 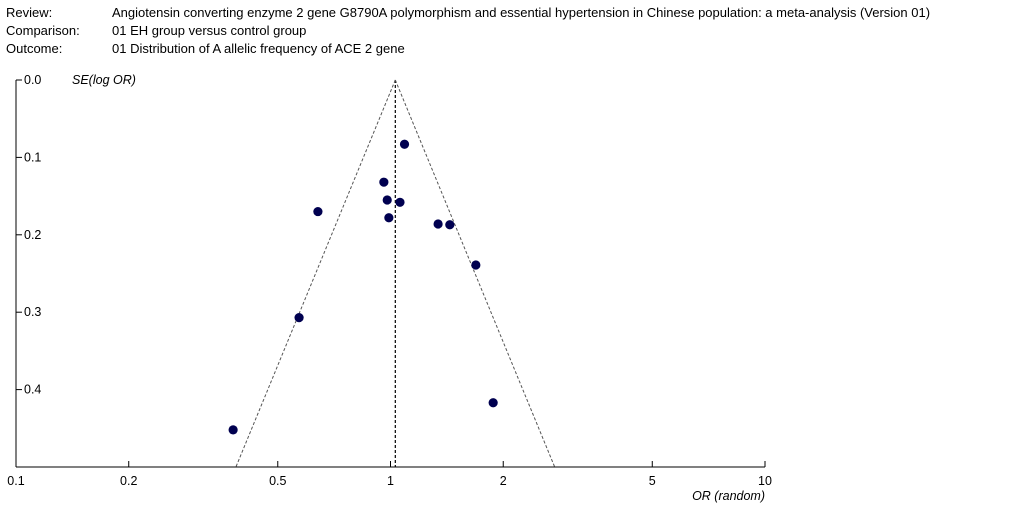 What do you see at coordinates (32, 235) in the screenshot?
I see `y-tick-label: 0.2` at bounding box center [32, 235].